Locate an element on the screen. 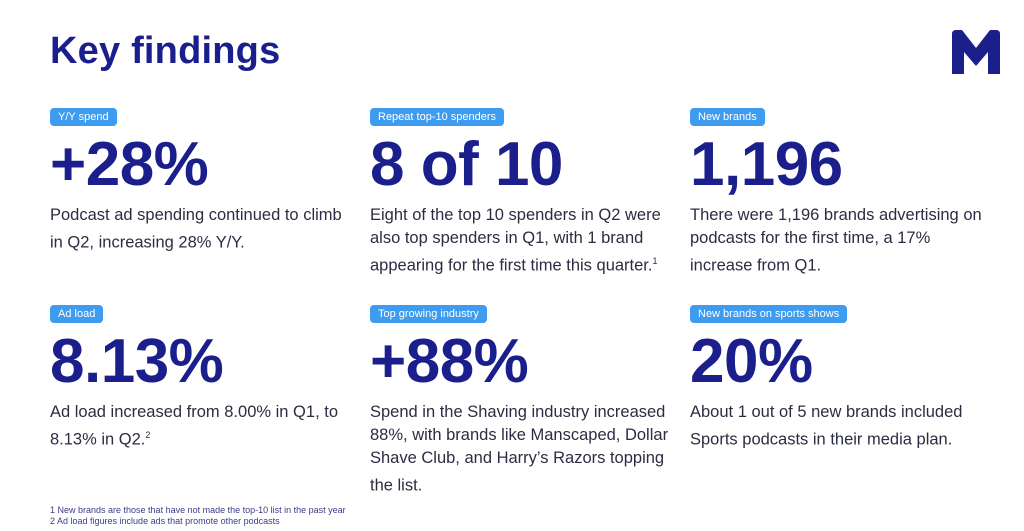 This screenshot has height=531, width=1024. finding-stat: 8.13% is located at coordinates (137, 361).